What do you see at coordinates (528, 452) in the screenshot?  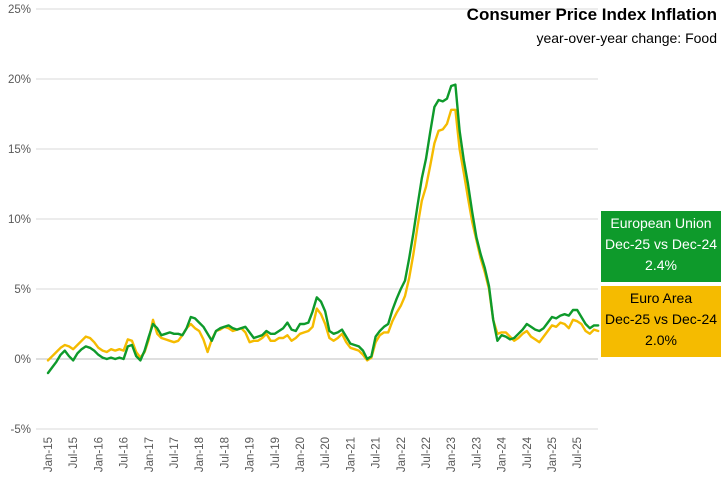 I see `x-tick-label: Jul-24` at bounding box center [528, 452].